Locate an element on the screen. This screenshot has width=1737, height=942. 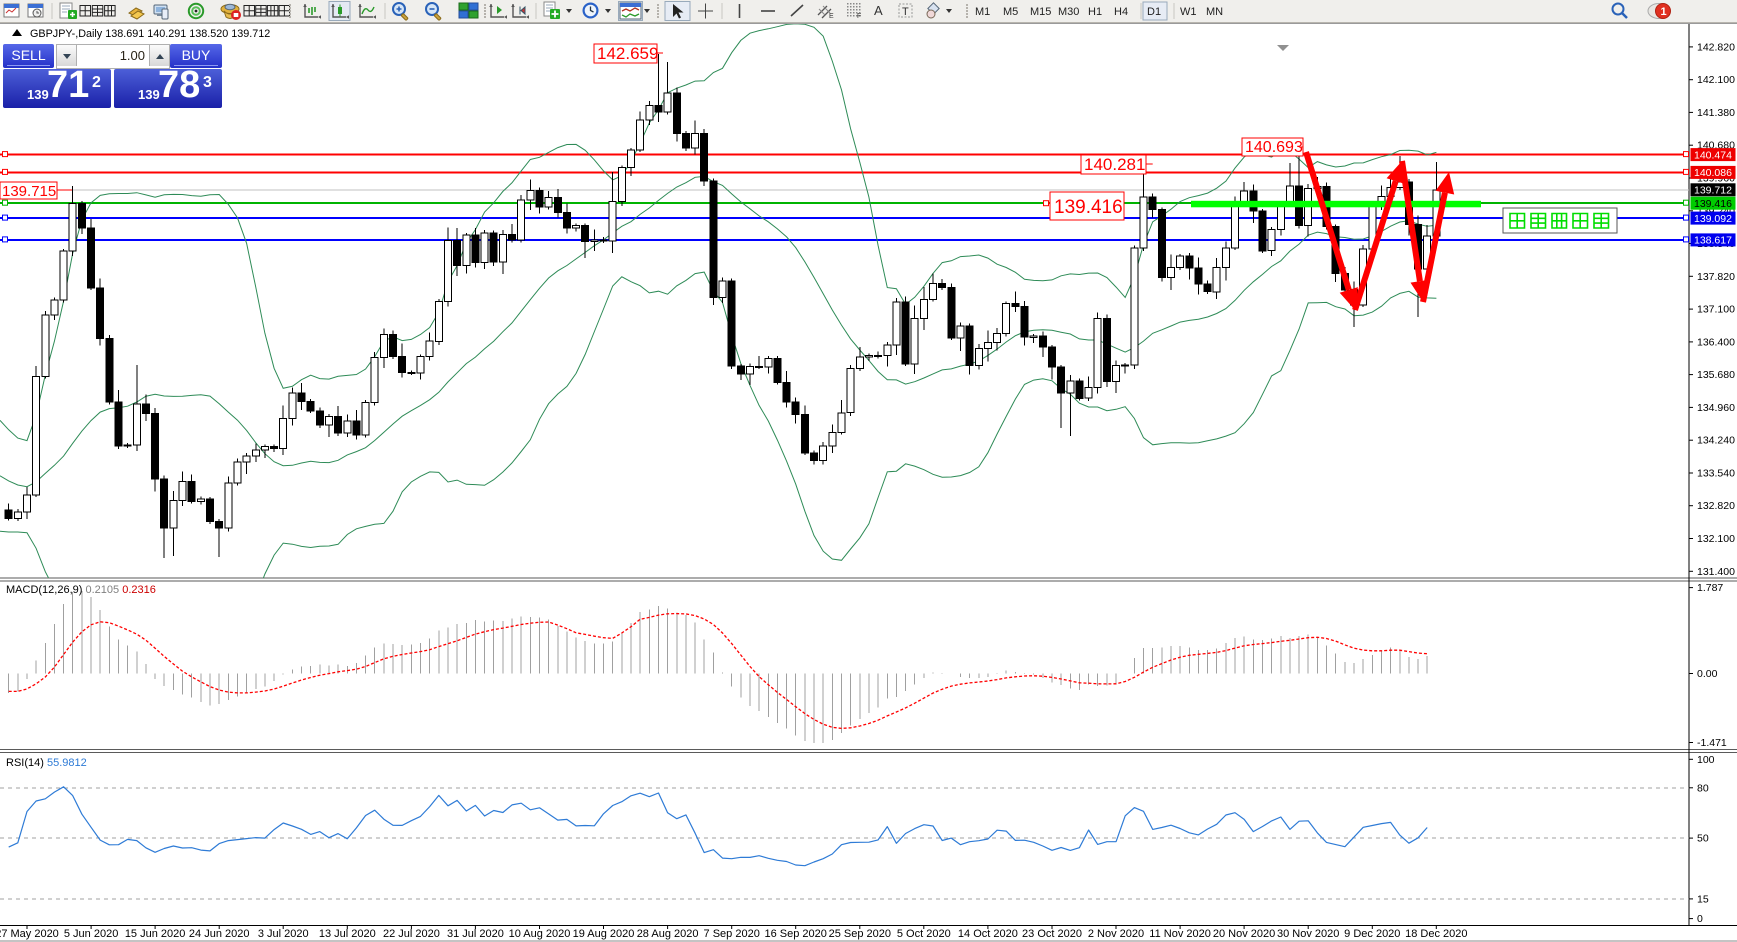
svg-text: 139.712 is located at coordinates (1713, 191).